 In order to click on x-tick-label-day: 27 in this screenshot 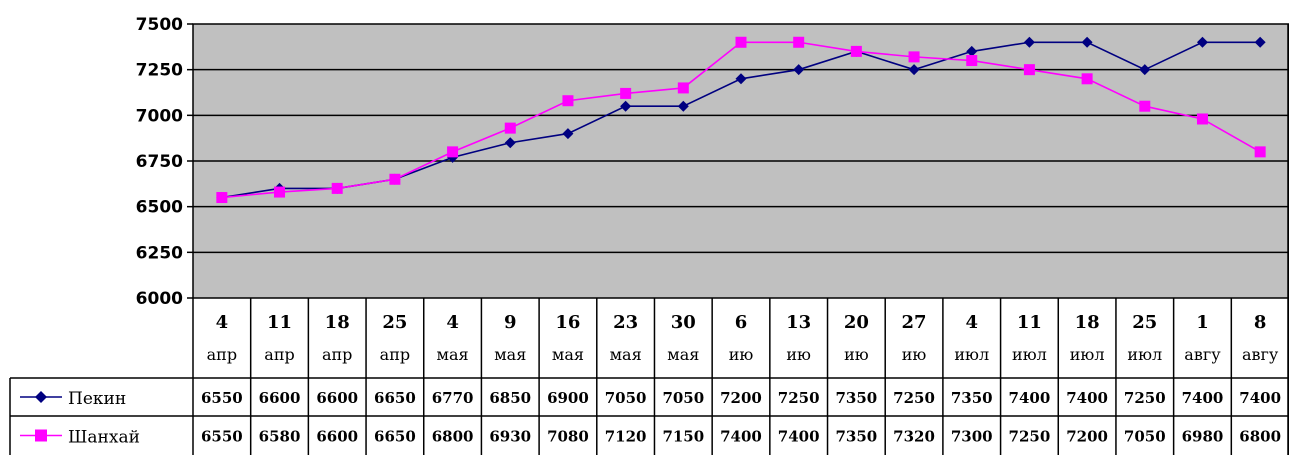, I will do `click(914, 322)`.